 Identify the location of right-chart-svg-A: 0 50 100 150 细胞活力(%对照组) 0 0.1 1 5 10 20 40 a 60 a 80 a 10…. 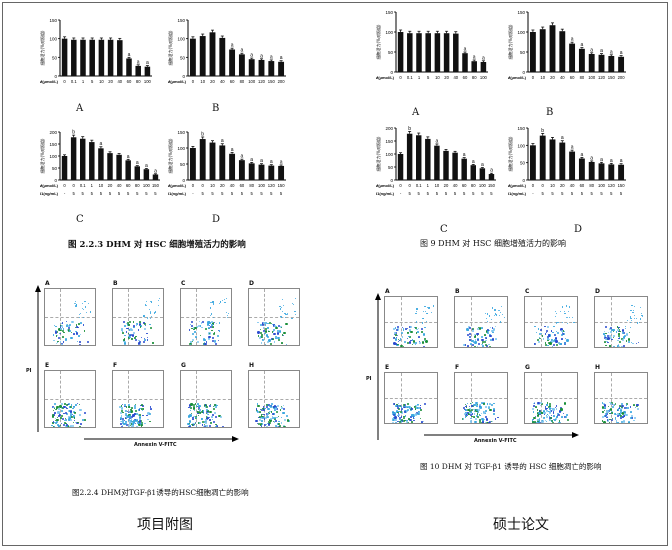
(432, 45).